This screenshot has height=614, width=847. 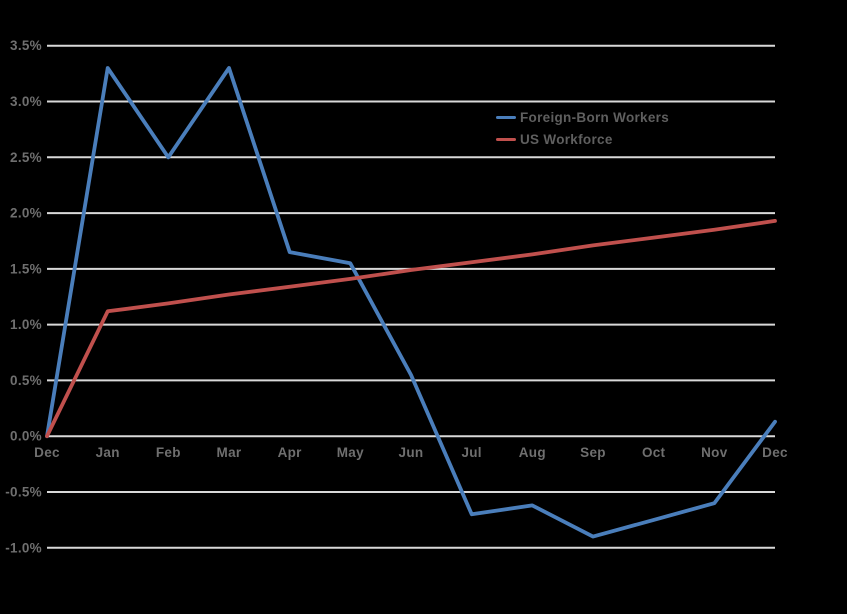 What do you see at coordinates (26, 268) in the screenshot?
I see `y-tick-label: 1.5%` at bounding box center [26, 268].